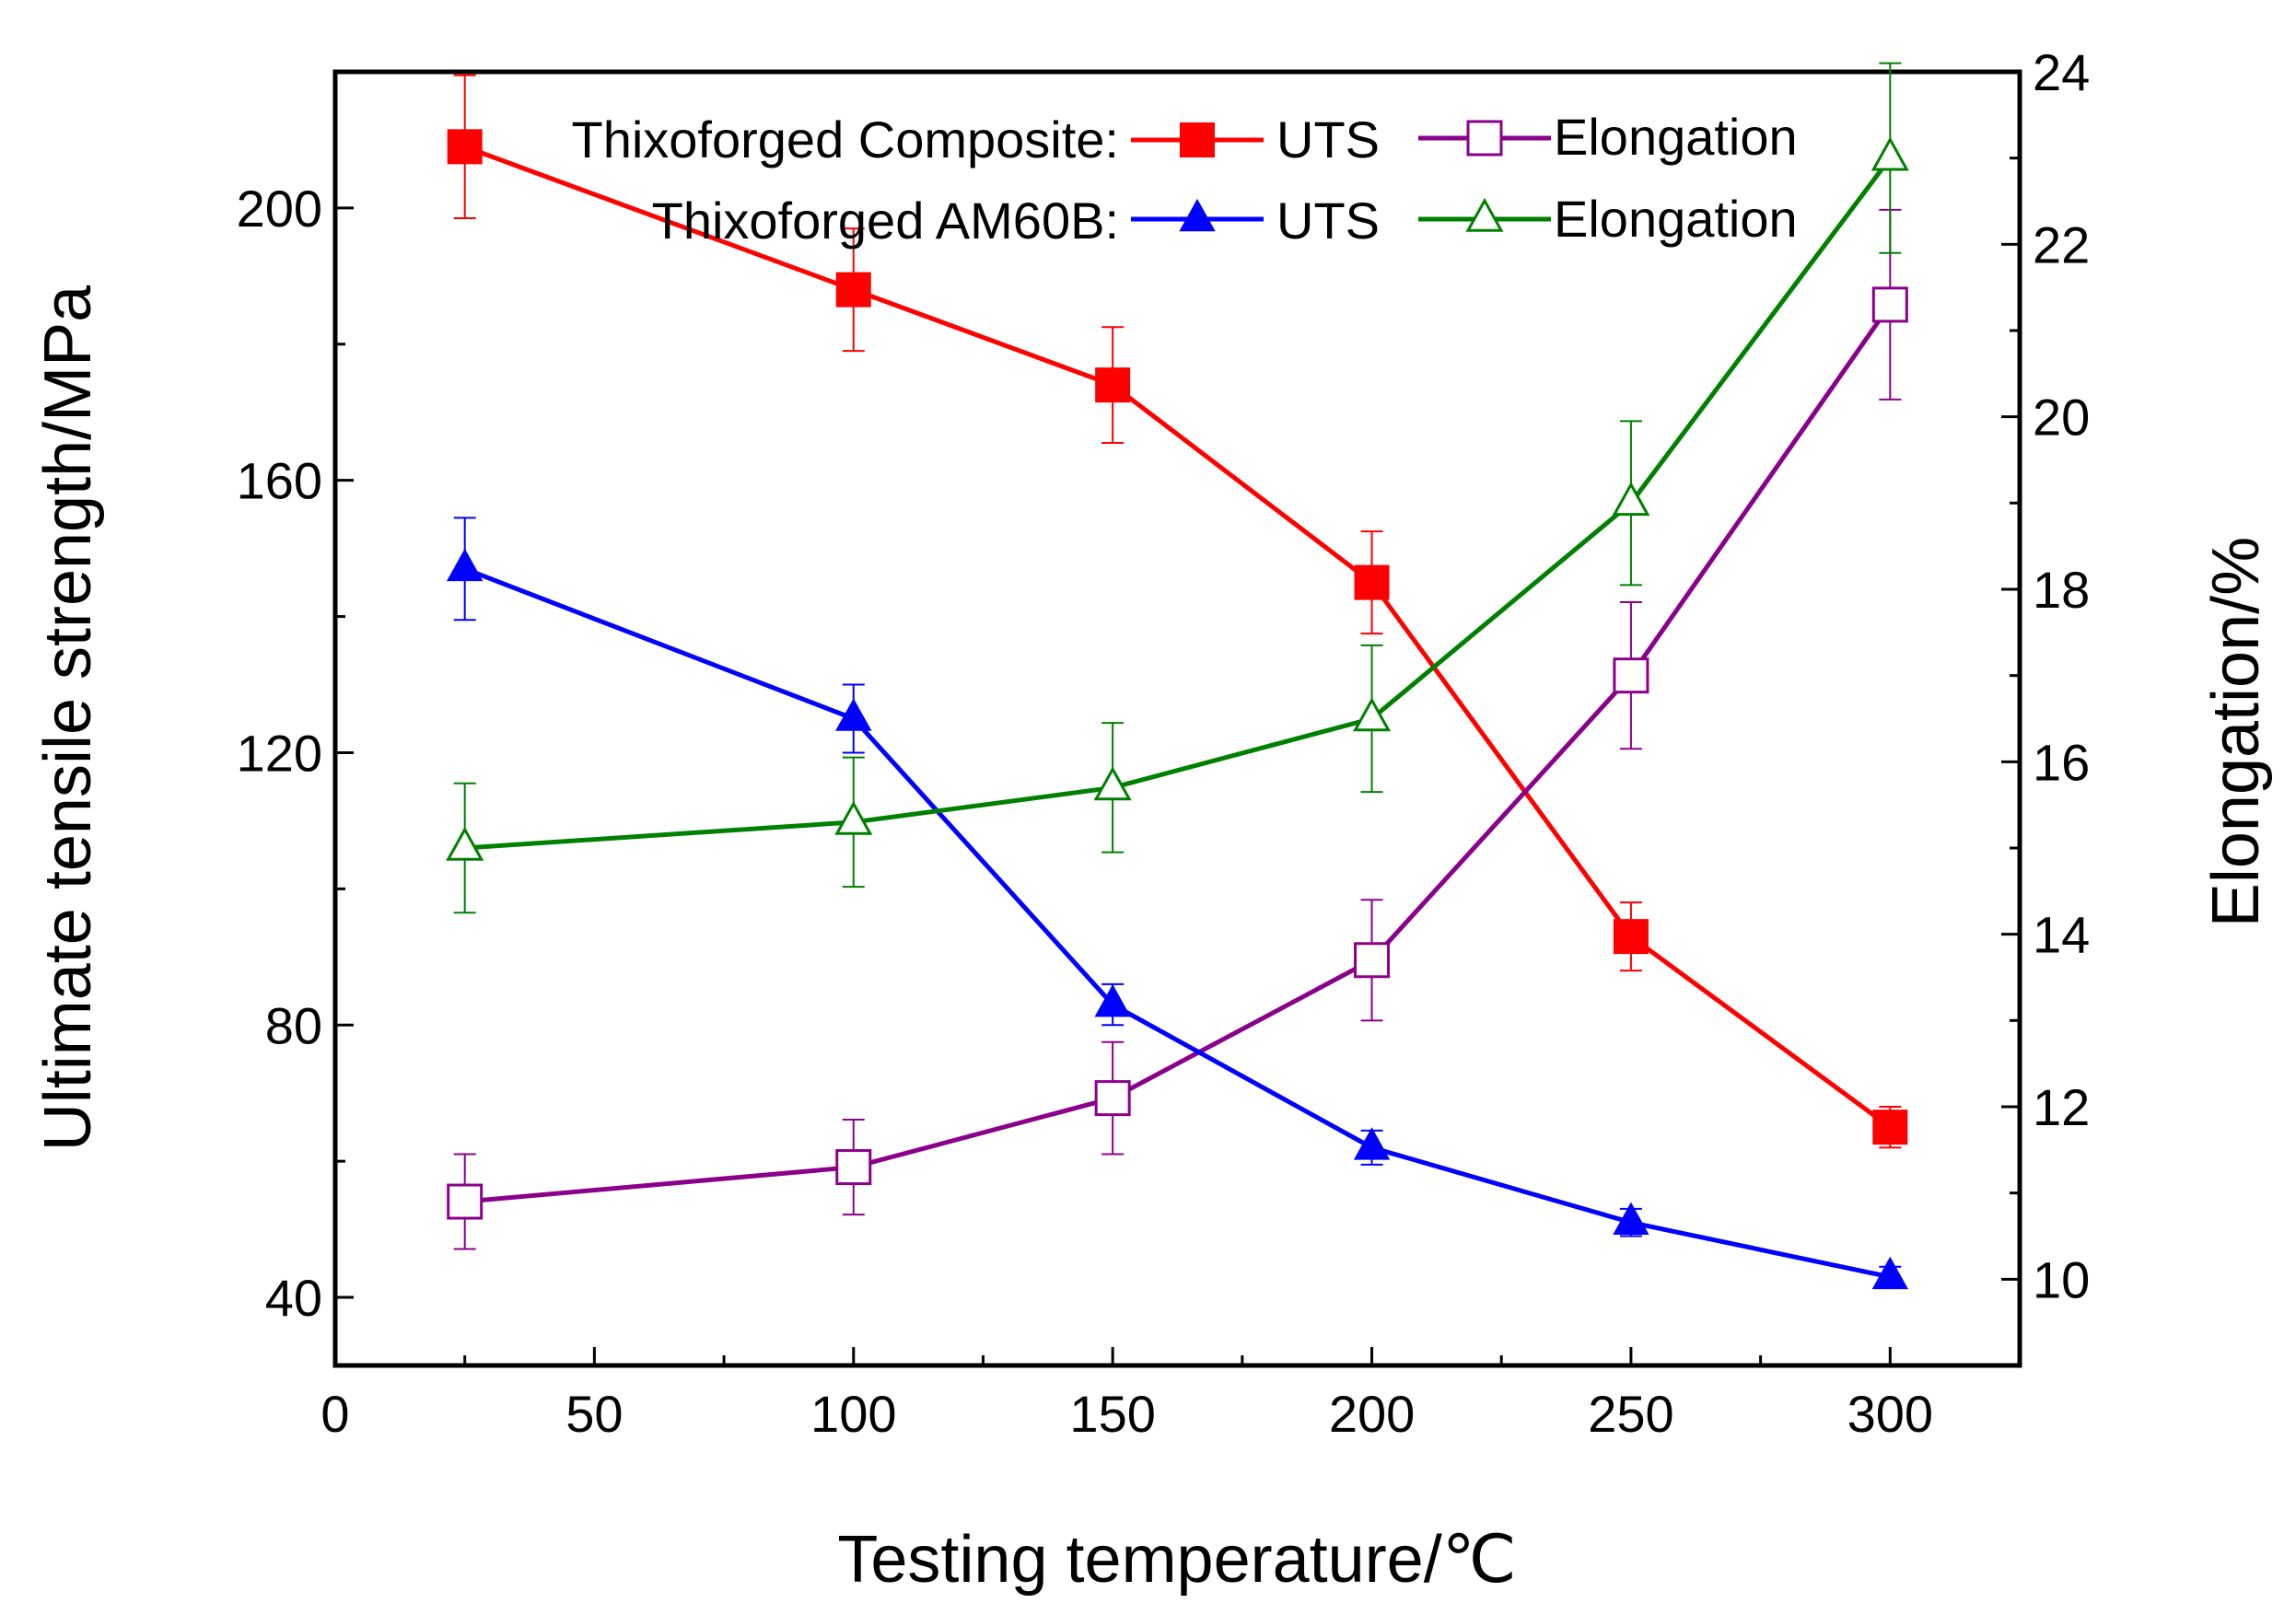 This screenshot has height=1615, width=2296. Describe the element at coordinates (2061, 1279) in the screenshot. I see `y2-tick-label: 10` at that location.